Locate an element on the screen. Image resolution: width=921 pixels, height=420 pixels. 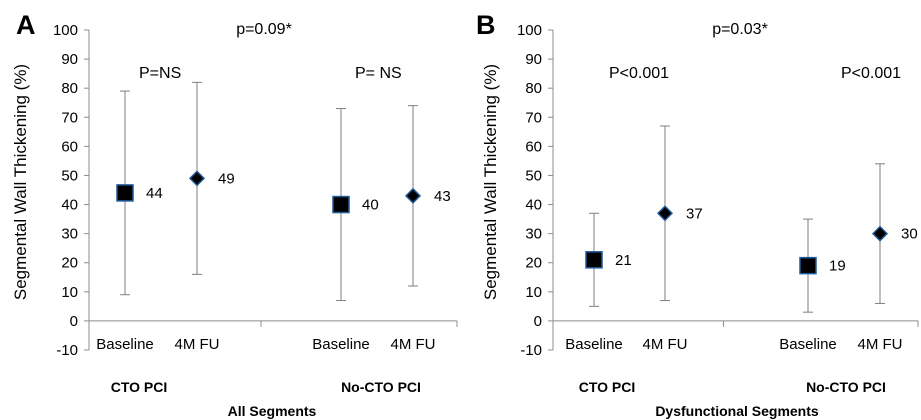
group-p-value: P=NS is located at coordinates (160, 73).